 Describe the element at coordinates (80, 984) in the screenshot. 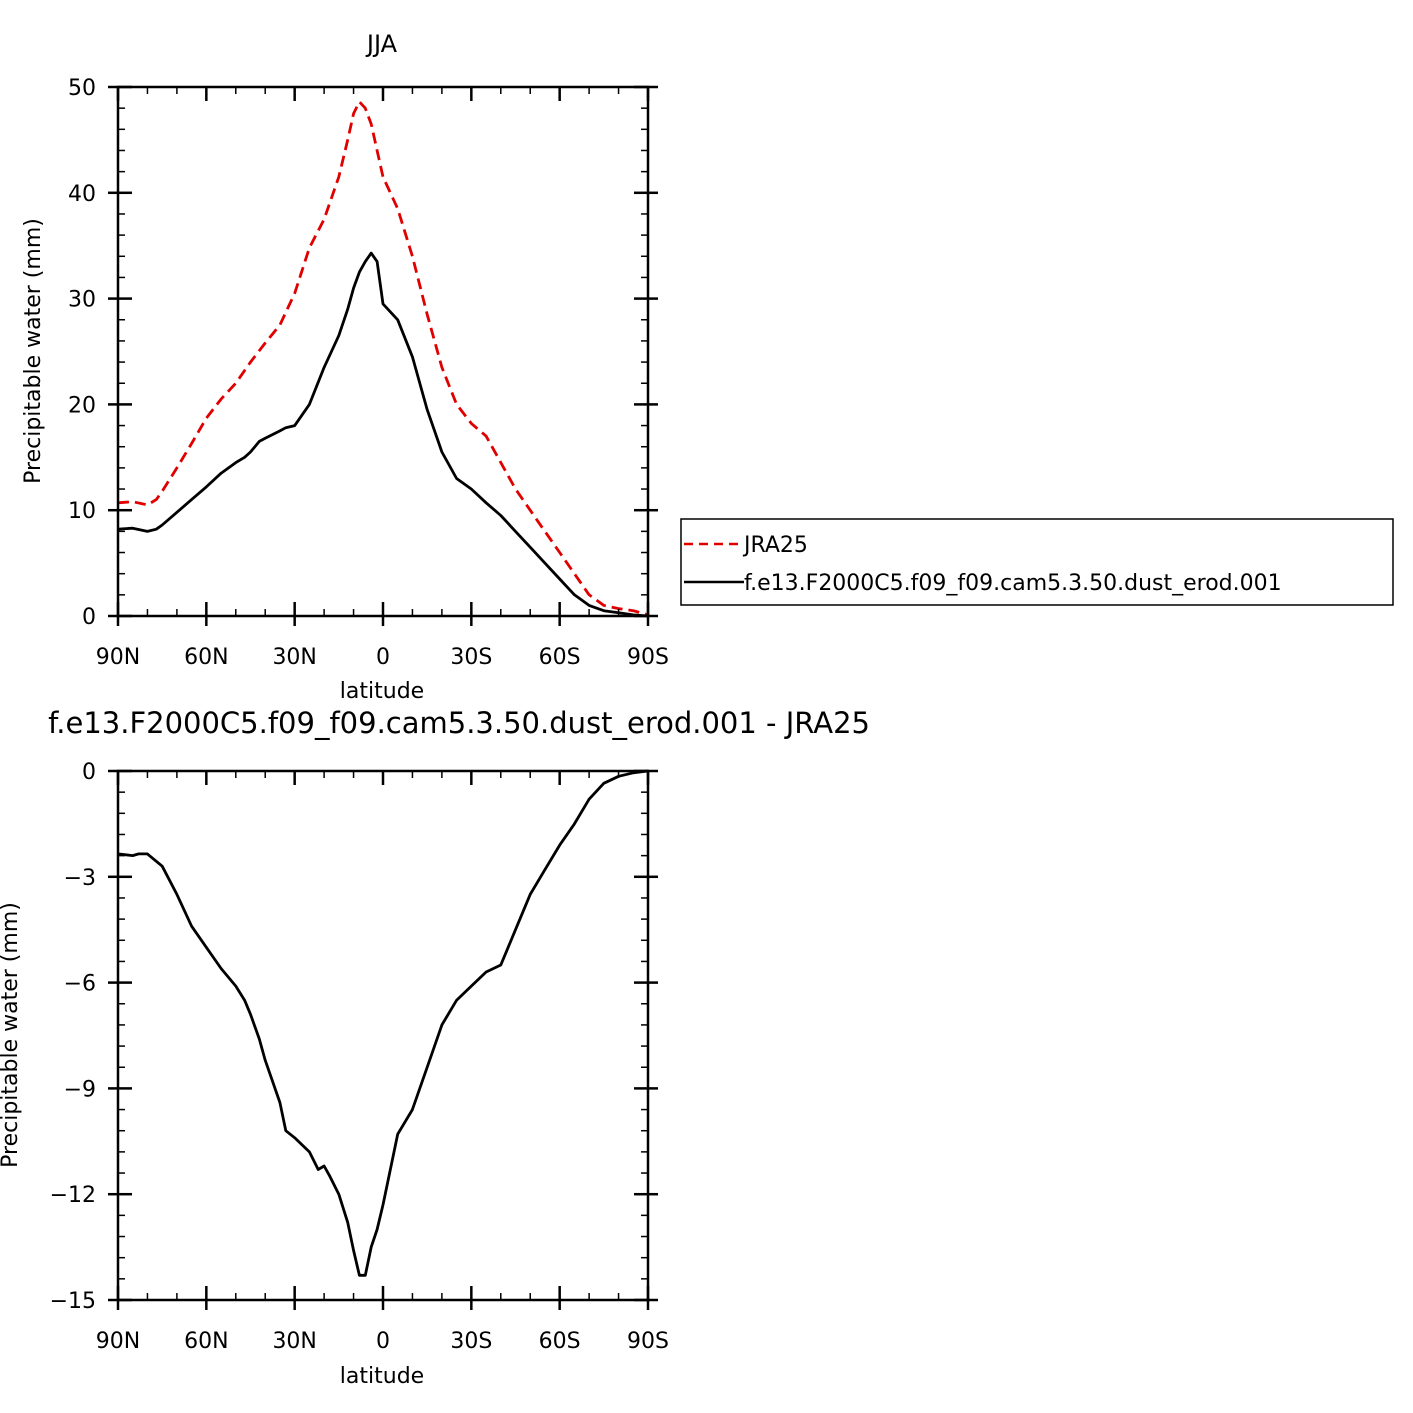

I see `y-tick-label: −6` at that location.